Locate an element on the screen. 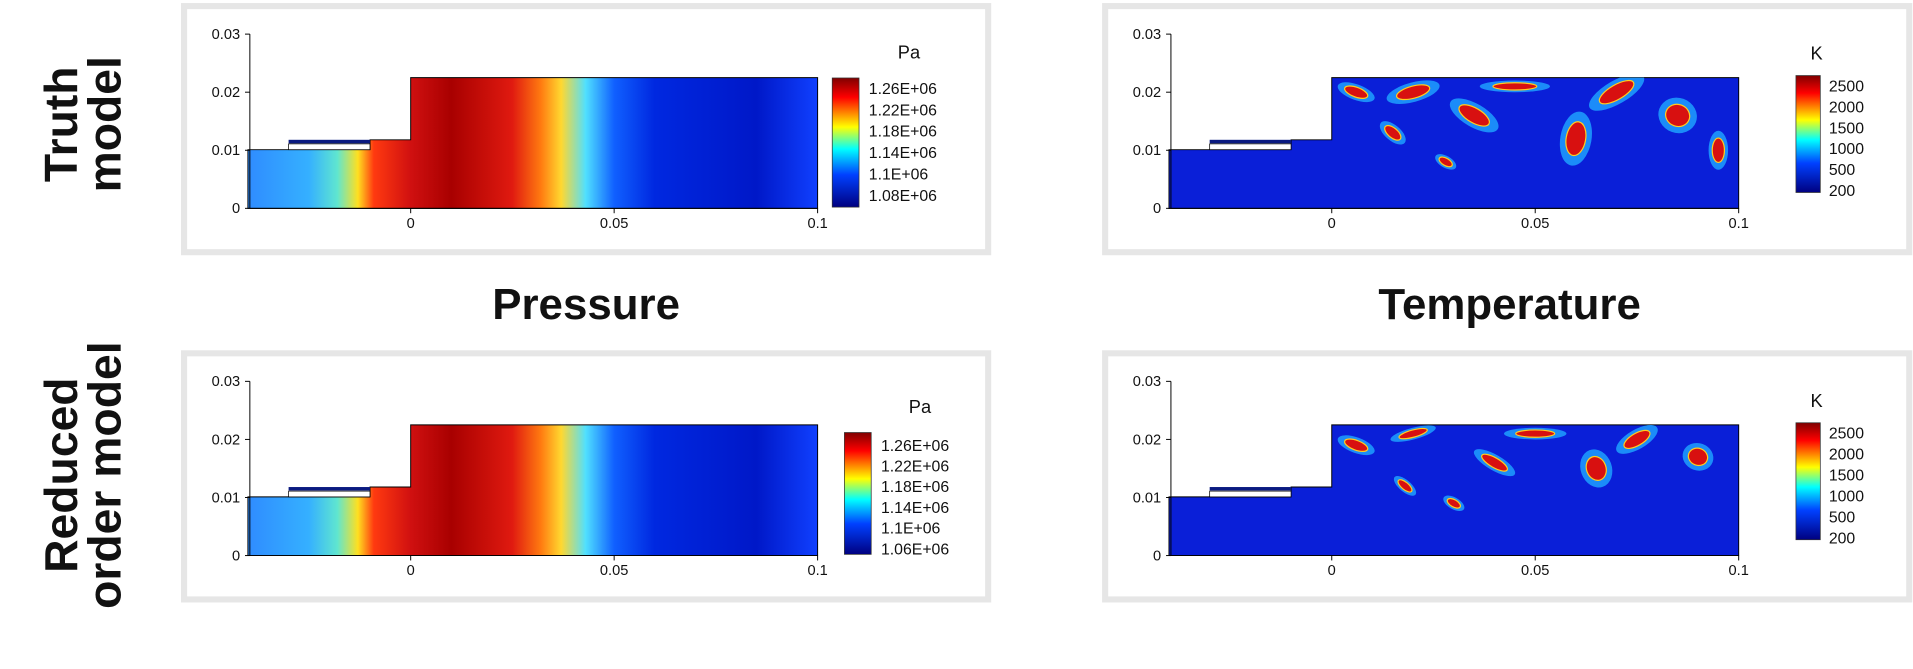  row-label-line: Truth is located at coordinates (61, 124).